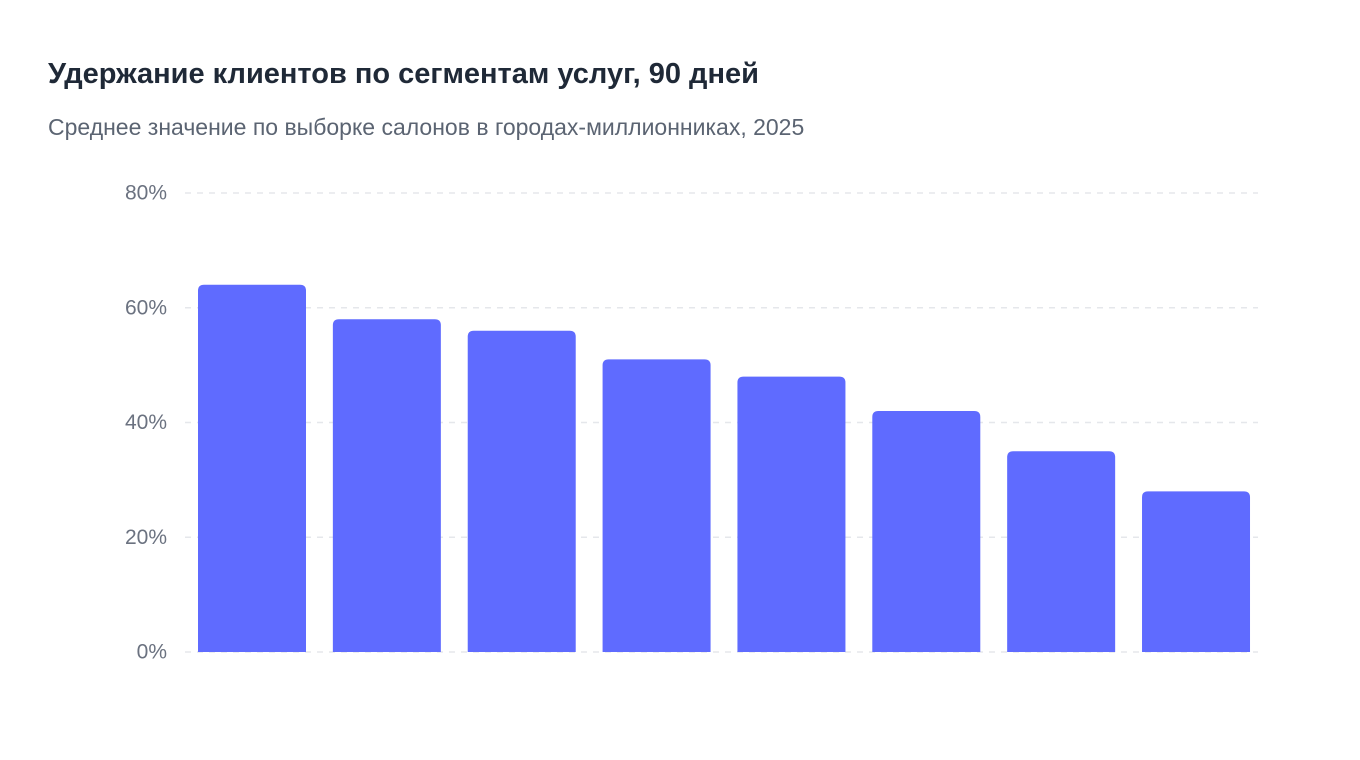 Image resolution: width=1360 pixels, height=760 pixels. I want to click on y-tick-label: 20%, so click(146, 537).